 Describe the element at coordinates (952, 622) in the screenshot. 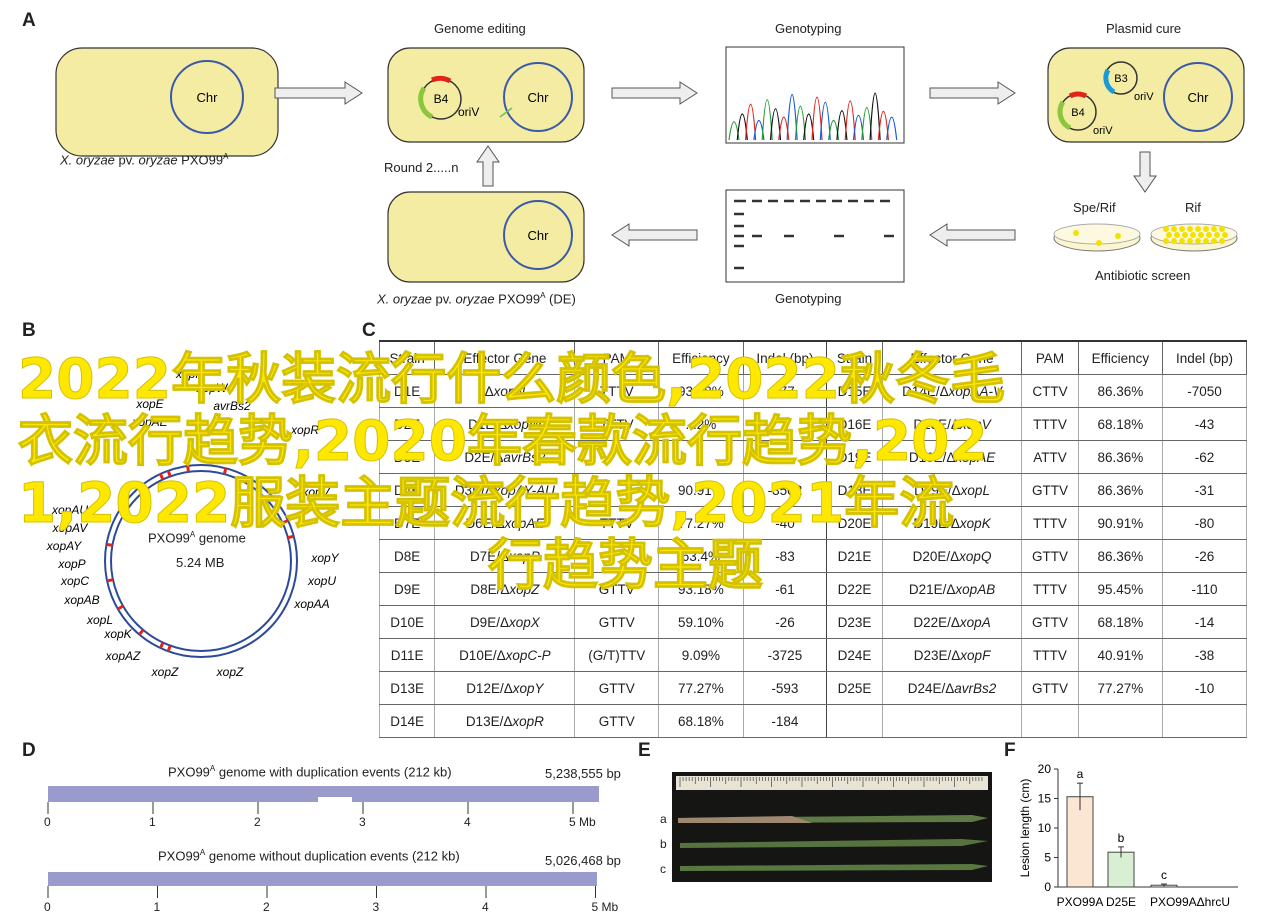

I see `table-cell: D22E/ΔxopA` at that location.